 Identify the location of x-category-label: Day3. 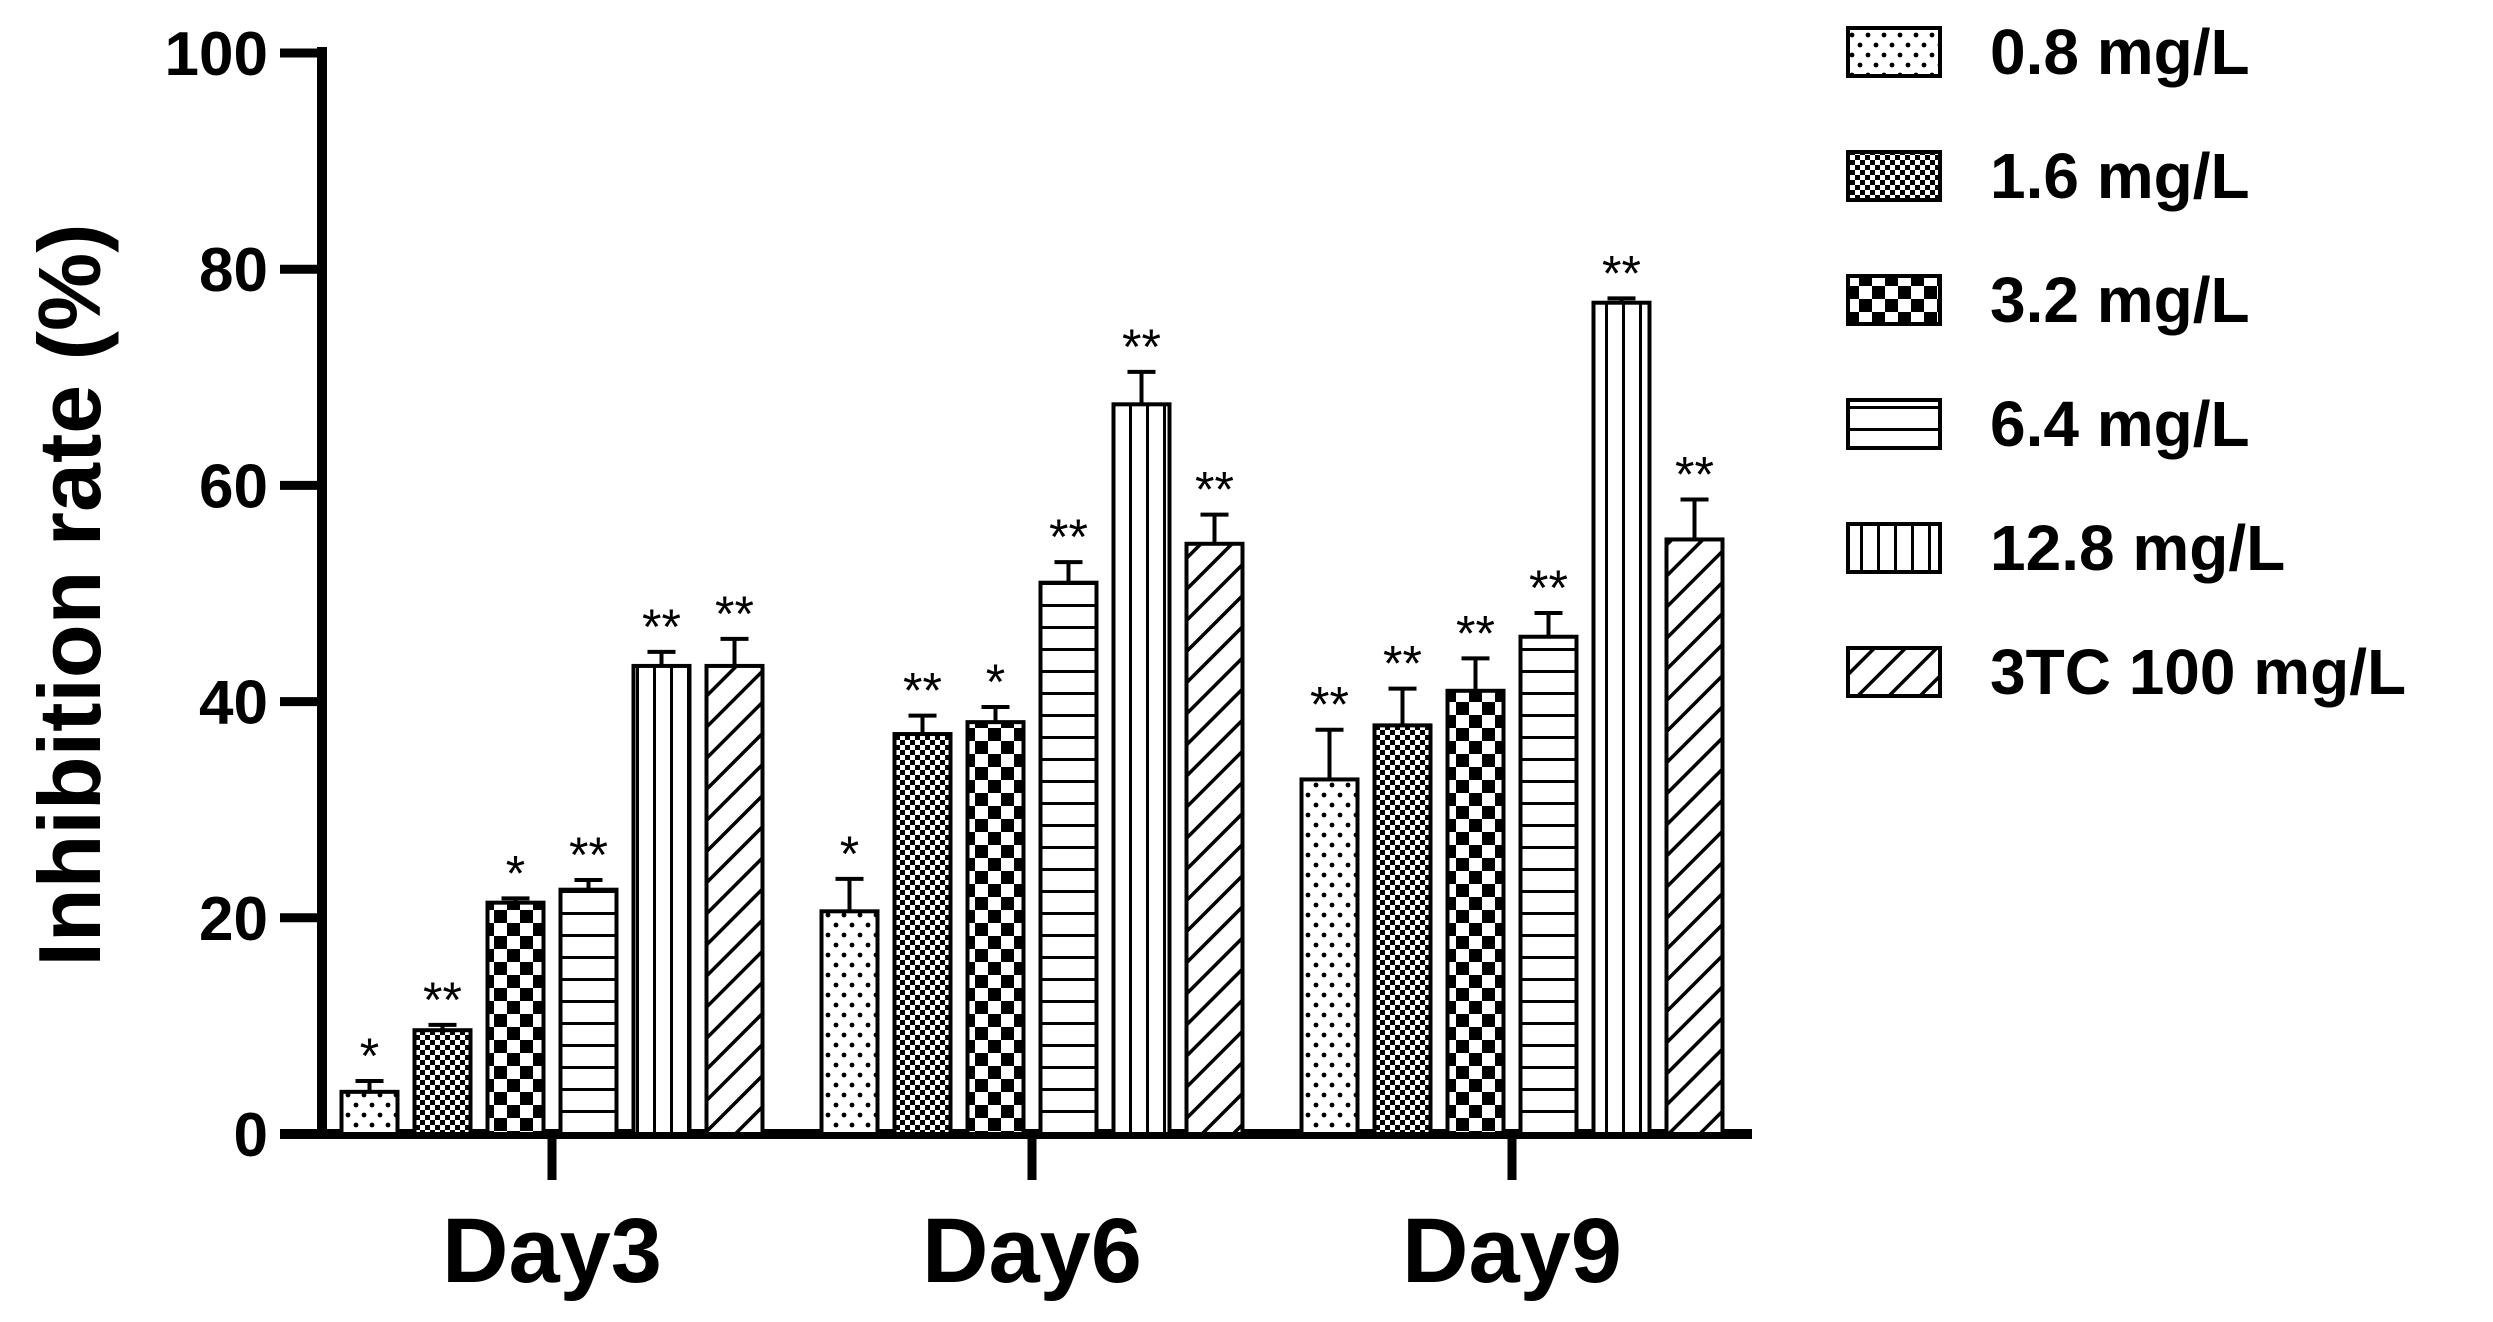
(552, 1251).